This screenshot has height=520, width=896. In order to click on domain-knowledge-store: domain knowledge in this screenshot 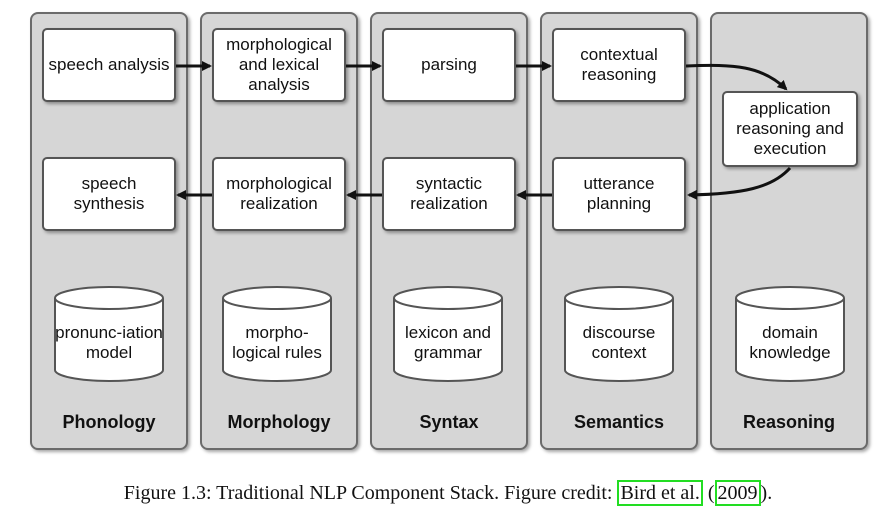, I will do `click(790, 334)`.